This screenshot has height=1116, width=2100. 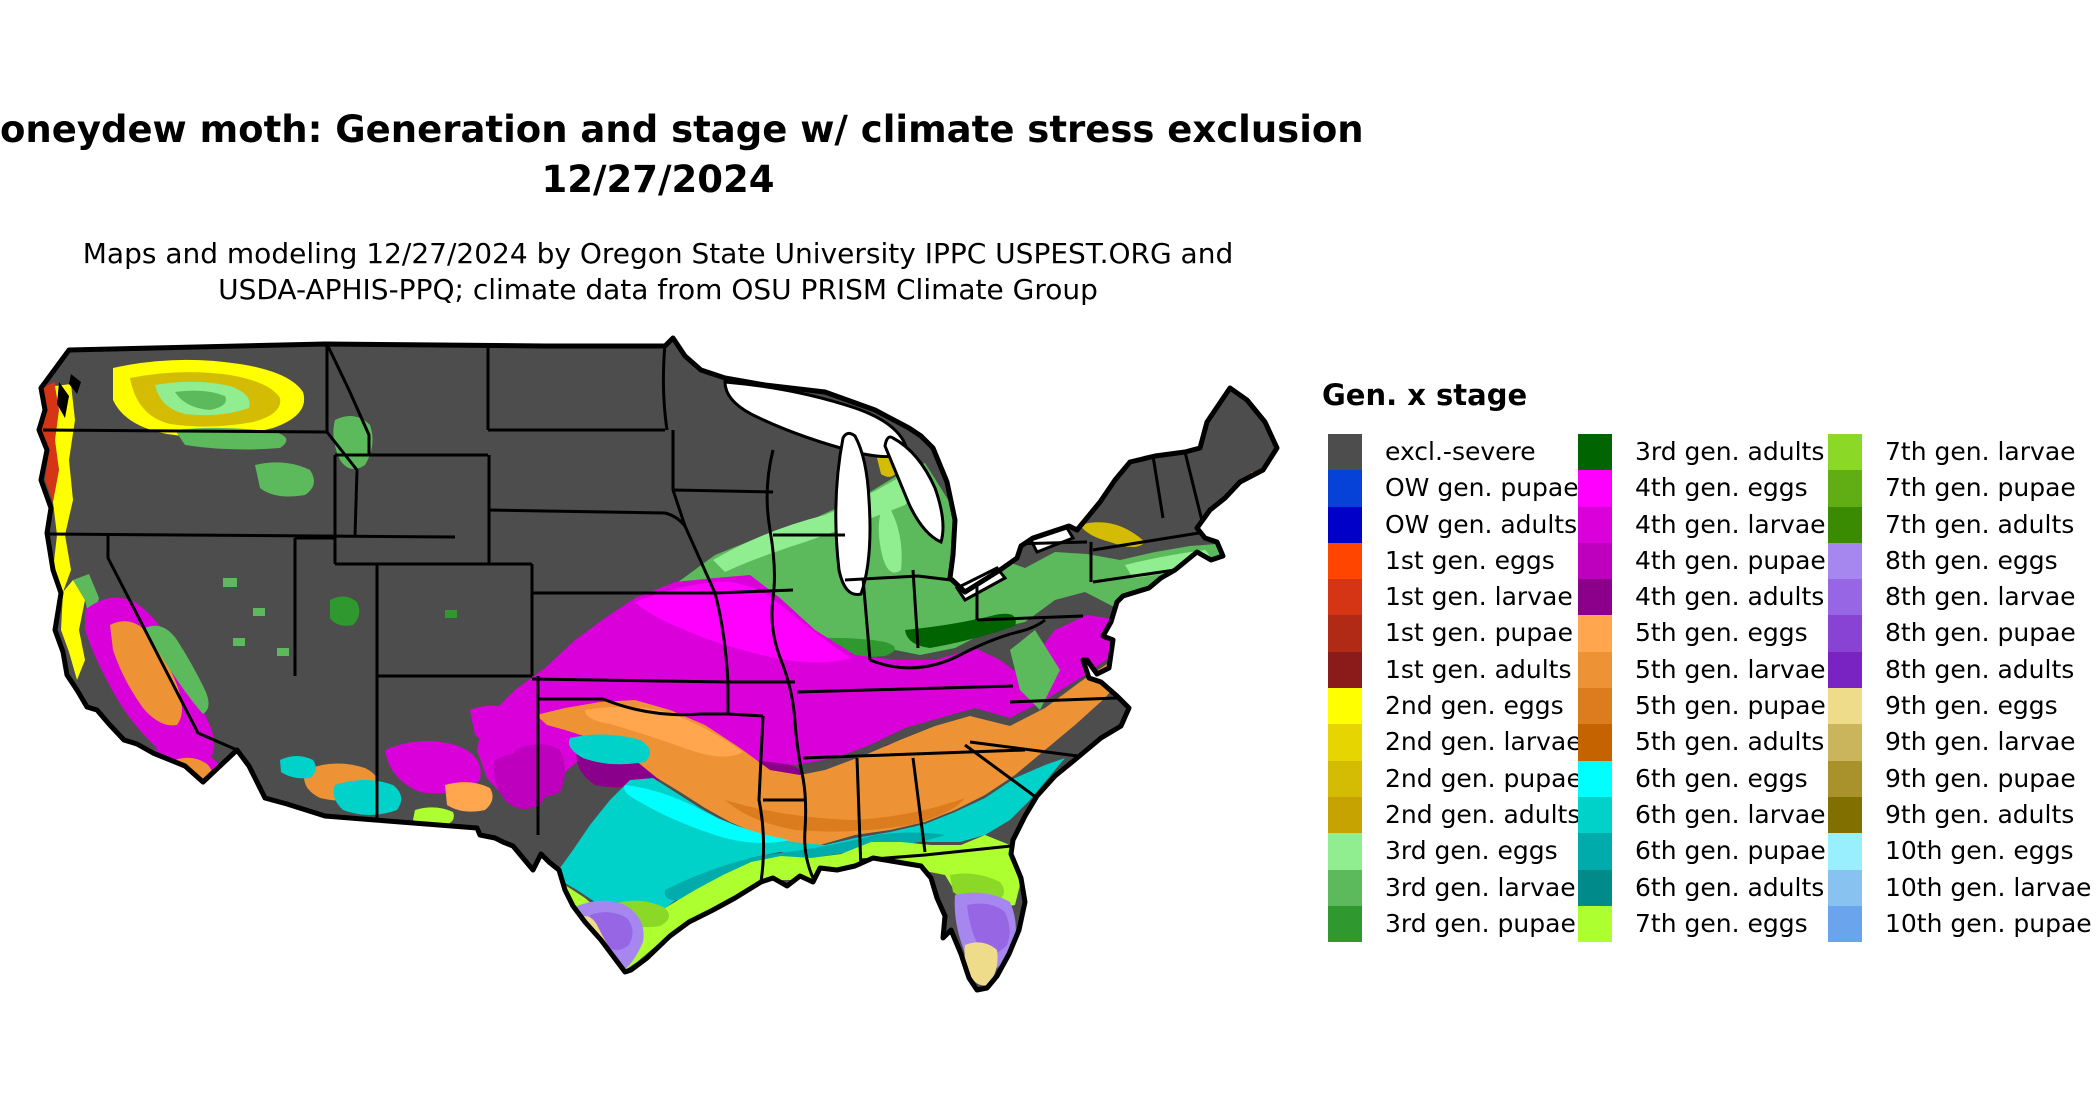 I want to click on legend-label: 7th gen. eggs, so click(x=1721, y=923).